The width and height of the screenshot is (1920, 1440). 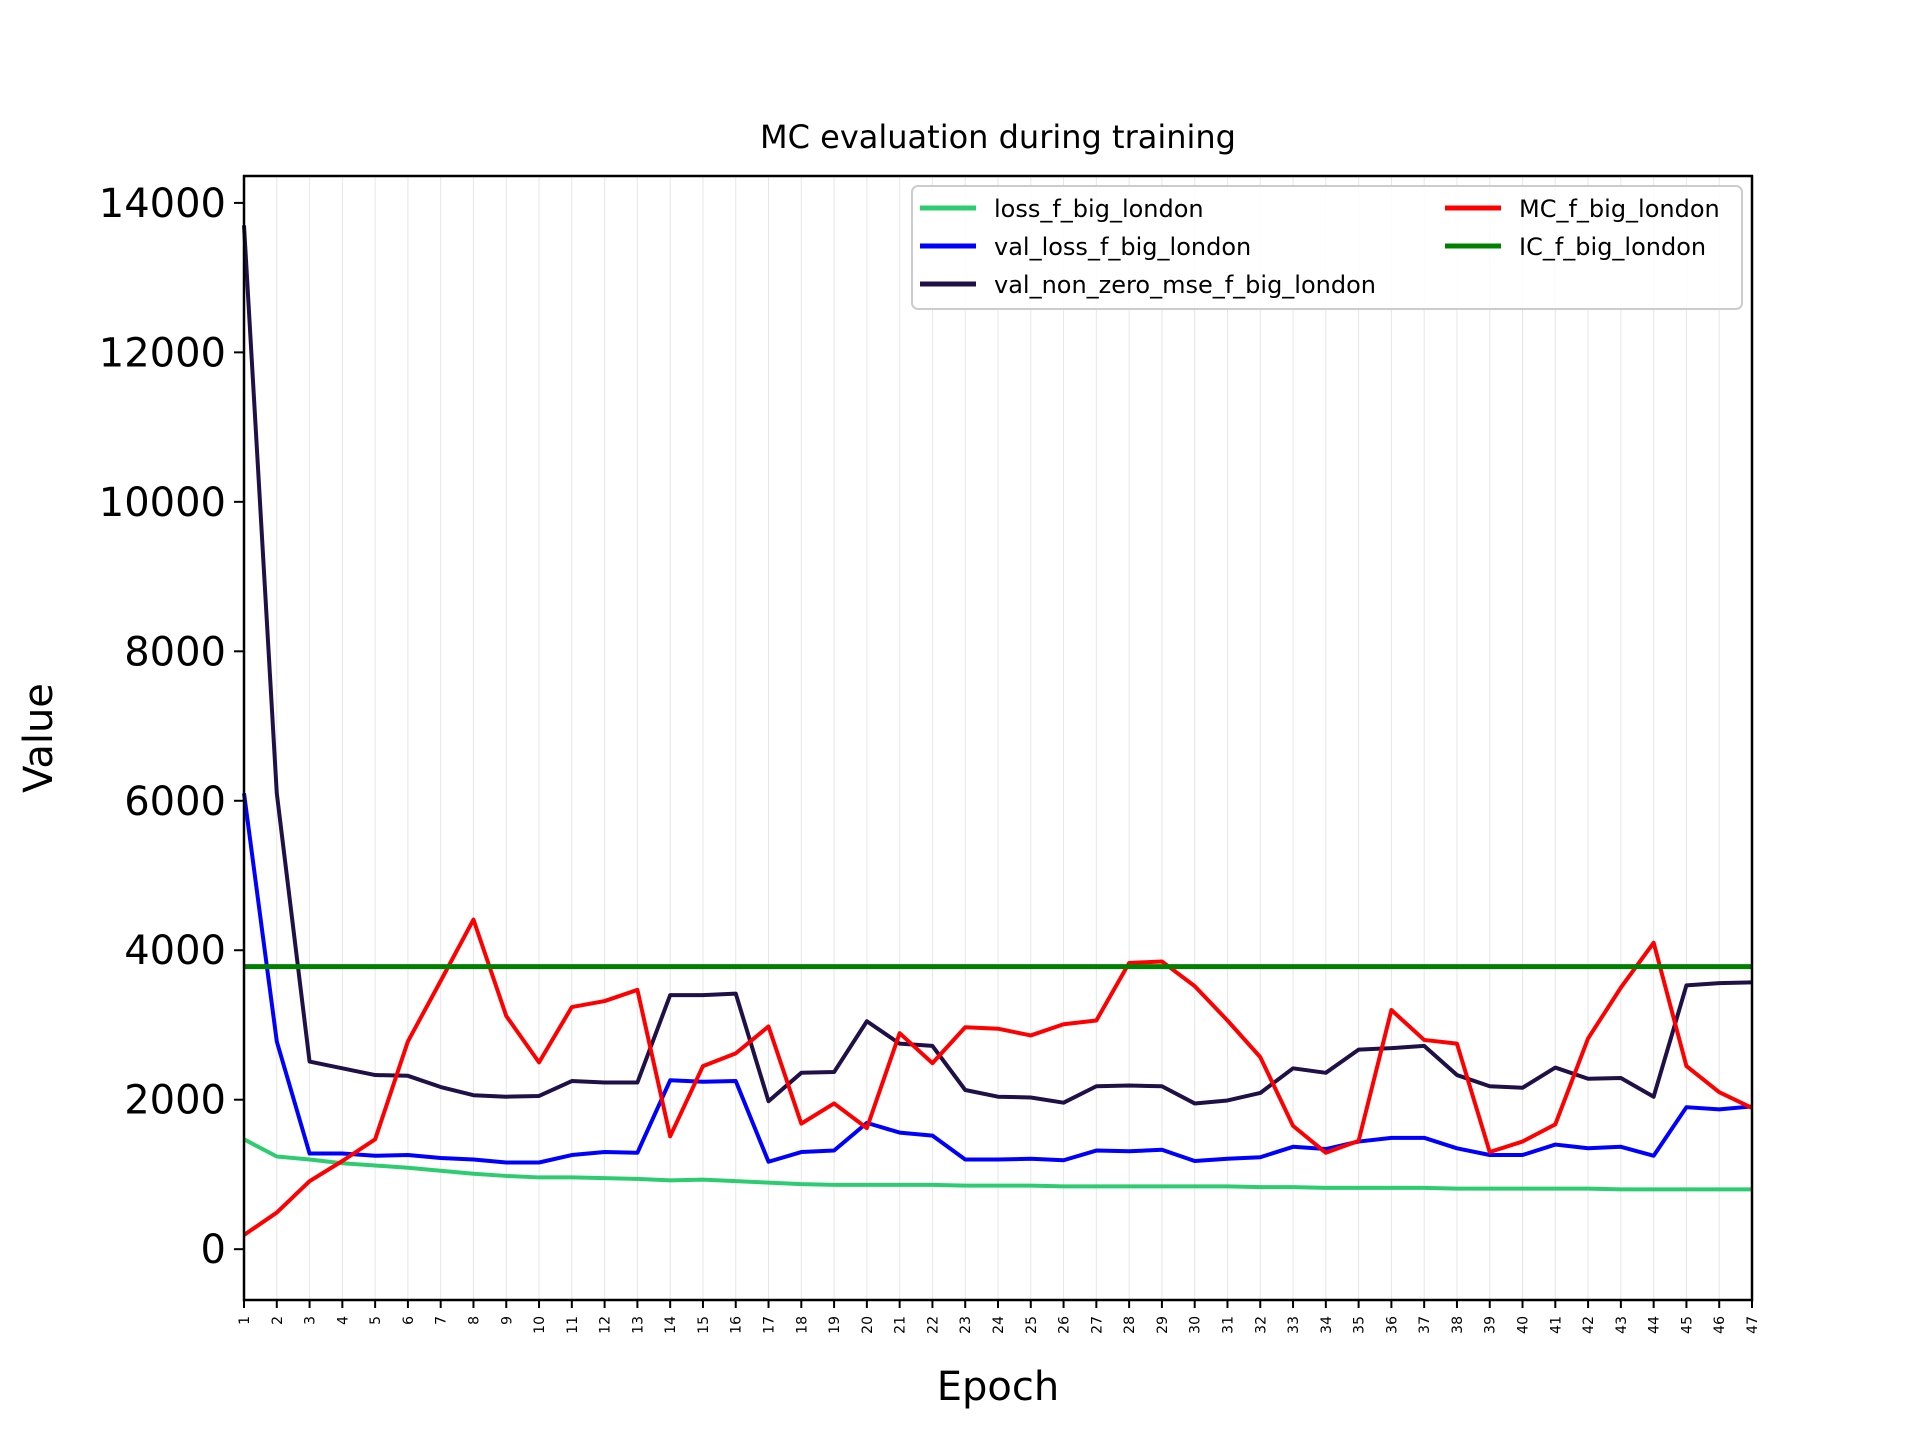 I want to click on x-tick-label: 37, so click(x=1425, y=1325).